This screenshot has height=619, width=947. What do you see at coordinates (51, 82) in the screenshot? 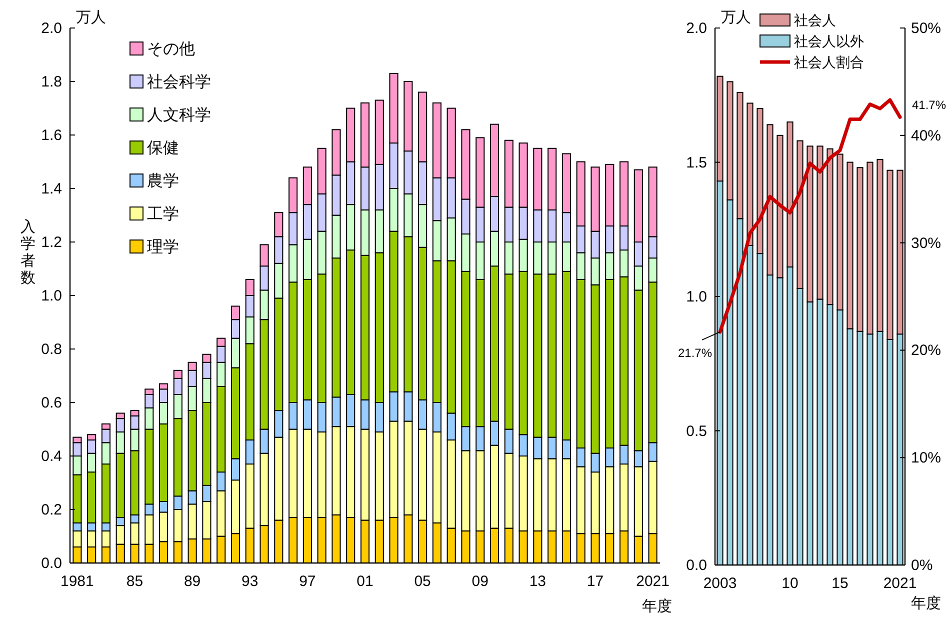
I see `y-tick-label: 1.8` at bounding box center [51, 82].